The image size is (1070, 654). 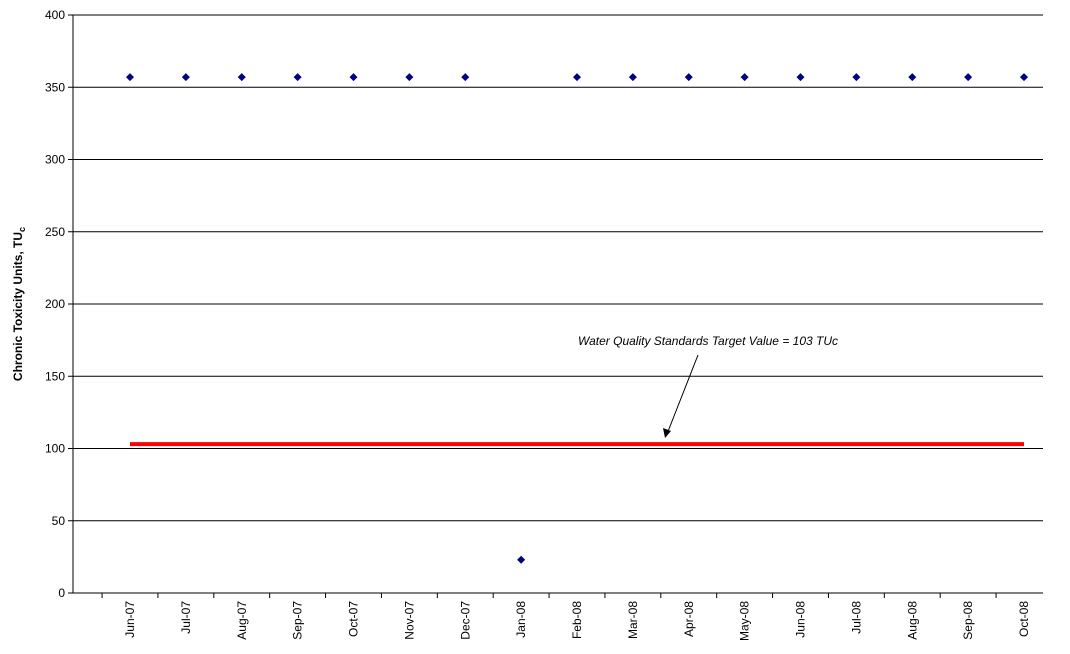 What do you see at coordinates (912, 620) in the screenshot?
I see `x-tick-label: Aug-08` at bounding box center [912, 620].